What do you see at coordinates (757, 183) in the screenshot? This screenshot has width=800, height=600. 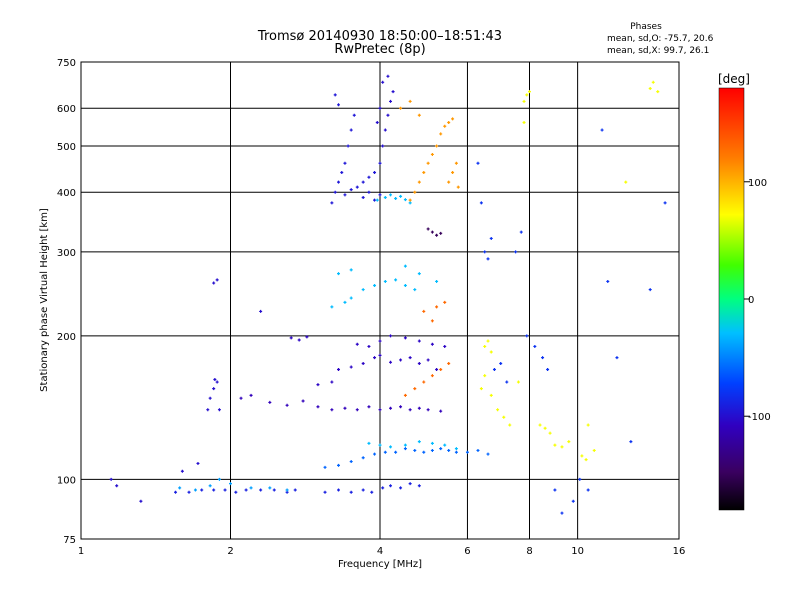 I see `colorbar-tick-label: 100` at bounding box center [757, 183].